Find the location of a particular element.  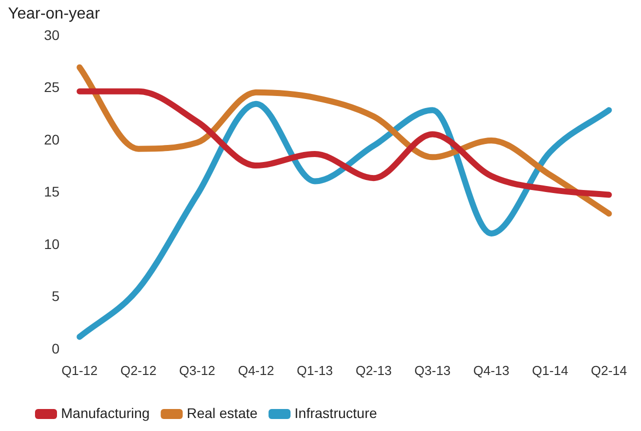

x-tick-label: Q3-12 is located at coordinates (197, 370).